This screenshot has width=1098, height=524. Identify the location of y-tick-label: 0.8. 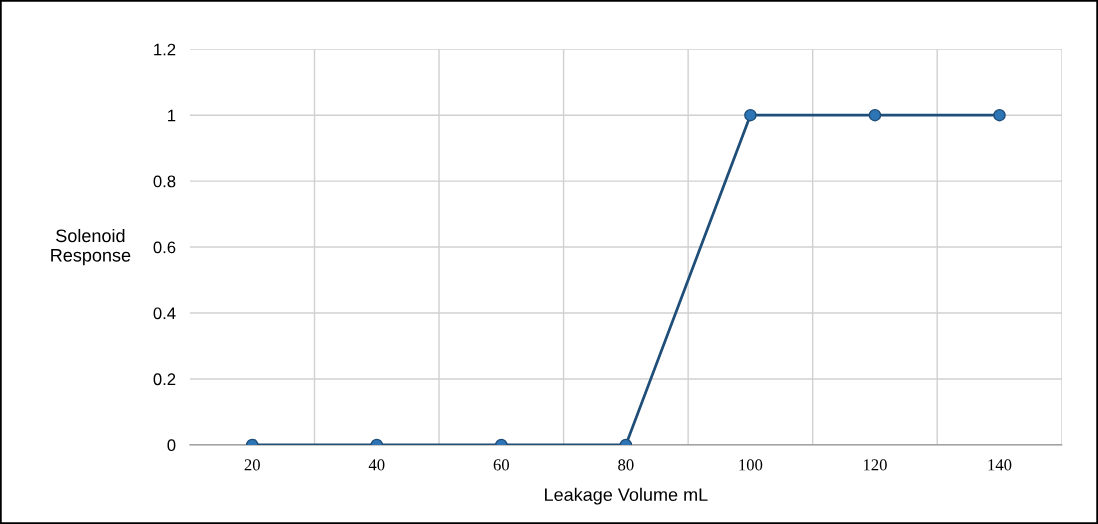
(164, 181).